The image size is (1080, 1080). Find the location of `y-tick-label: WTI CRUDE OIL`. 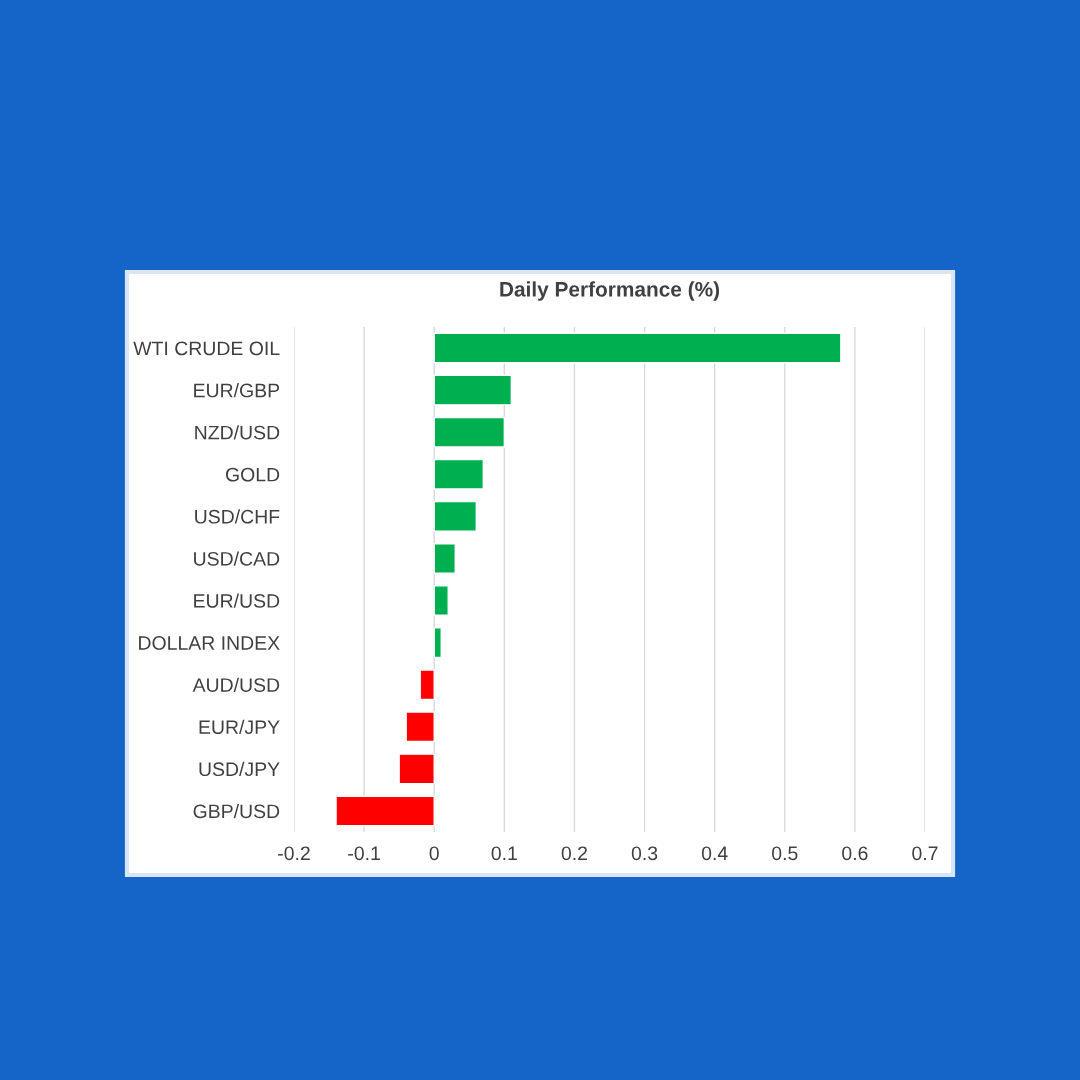

y-tick-label: WTI CRUDE OIL is located at coordinates (206, 348).